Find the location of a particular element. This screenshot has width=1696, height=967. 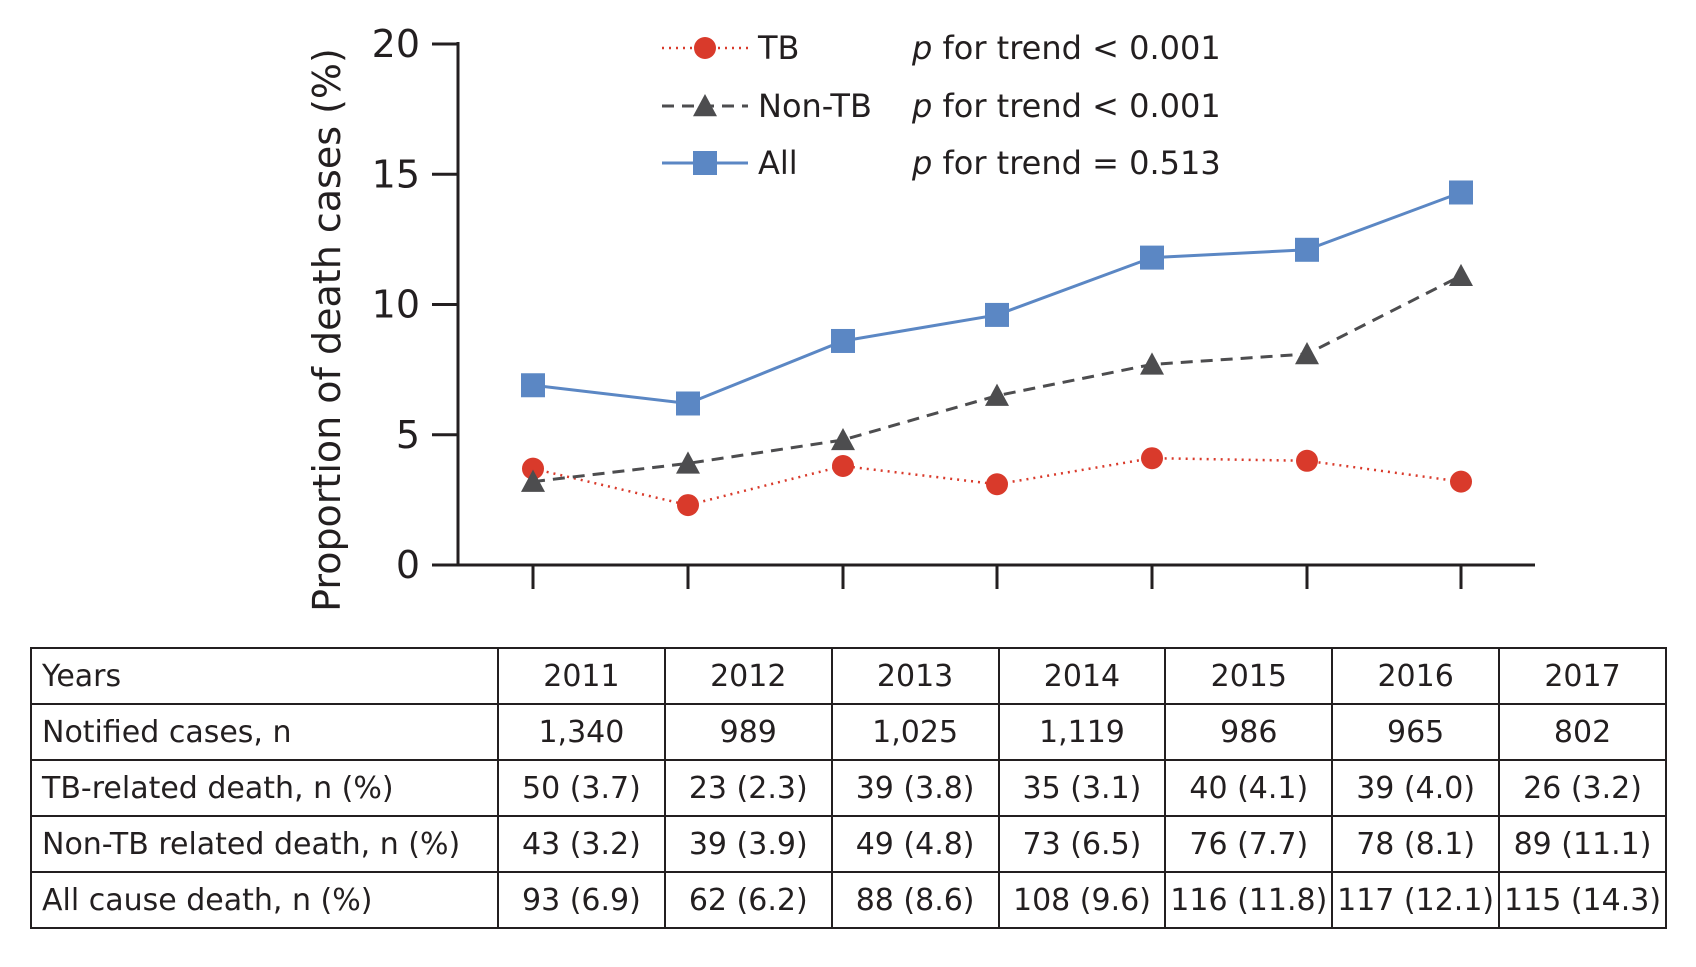

legend-trend-non-tb: p for trend < 0.001 is located at coordinates (1066, 106).